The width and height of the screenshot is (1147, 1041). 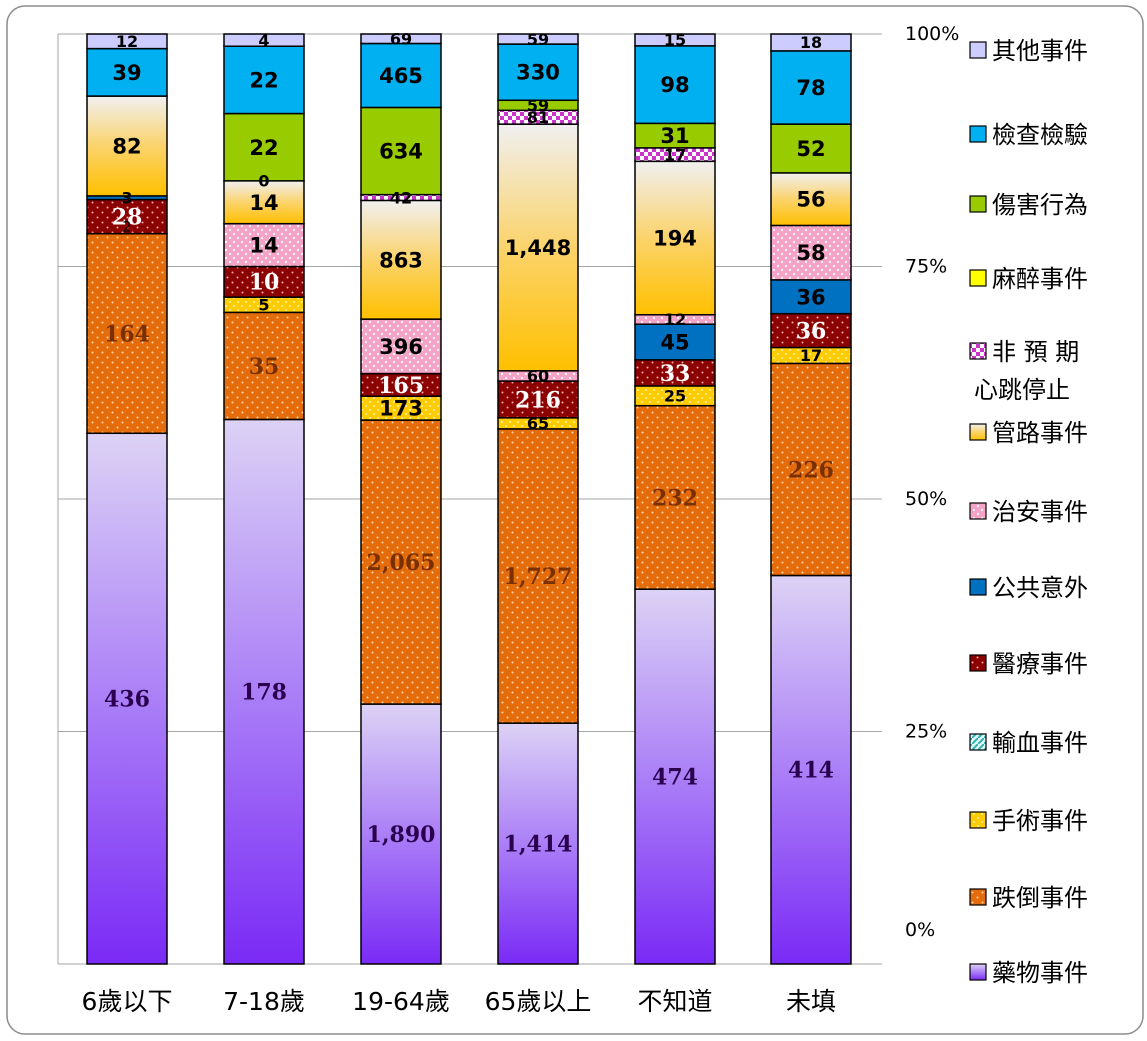 I want to click on data-label-5-7: 56, so click(x=810, y=200).